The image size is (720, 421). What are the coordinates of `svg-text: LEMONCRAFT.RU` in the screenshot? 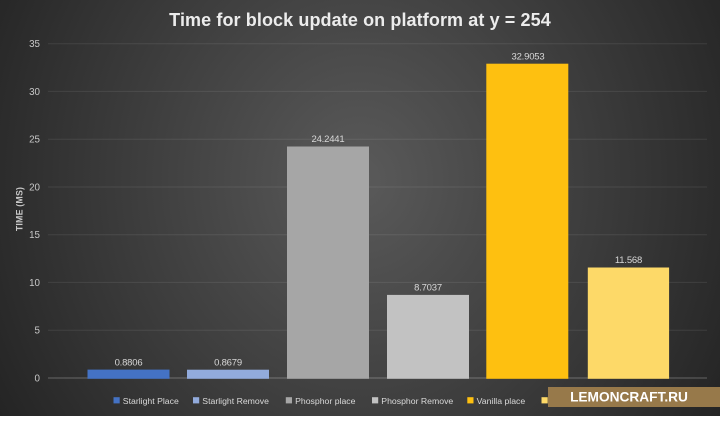 It's located at (629, 397).